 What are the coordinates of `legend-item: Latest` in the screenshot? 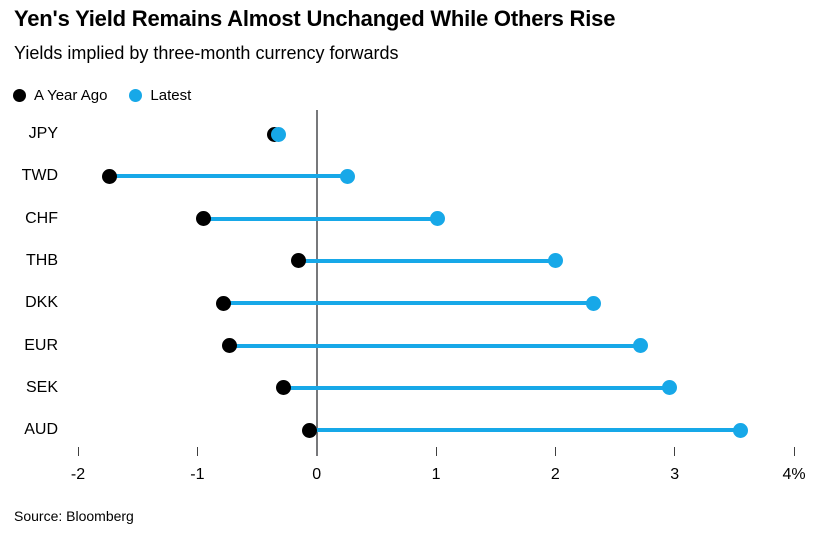 It's located at (160, 95).